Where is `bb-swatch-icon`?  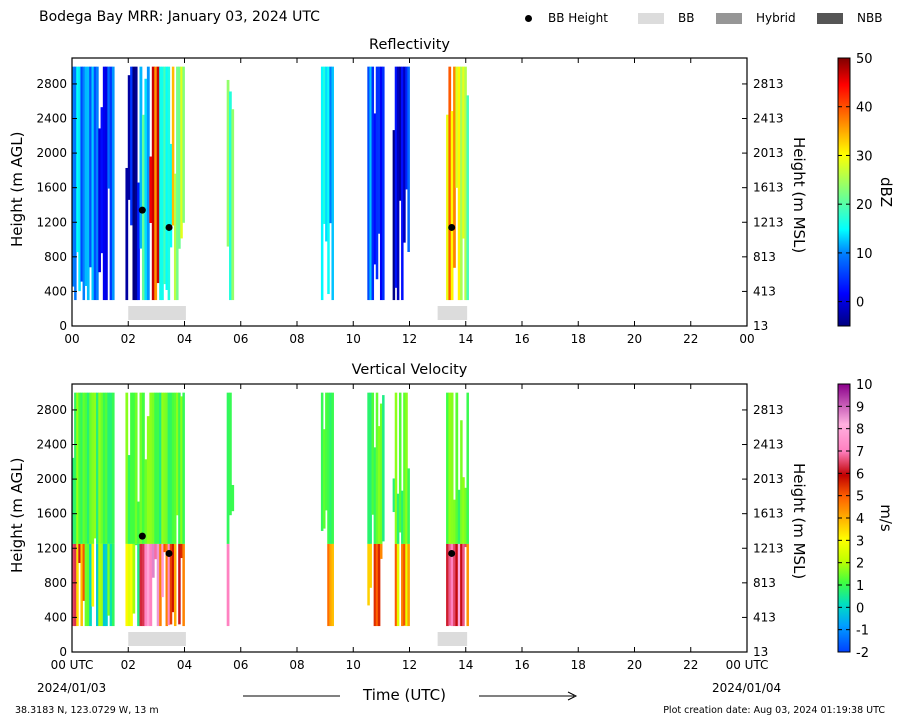 bb-swatch-icon is located at coordinates (651, 18).